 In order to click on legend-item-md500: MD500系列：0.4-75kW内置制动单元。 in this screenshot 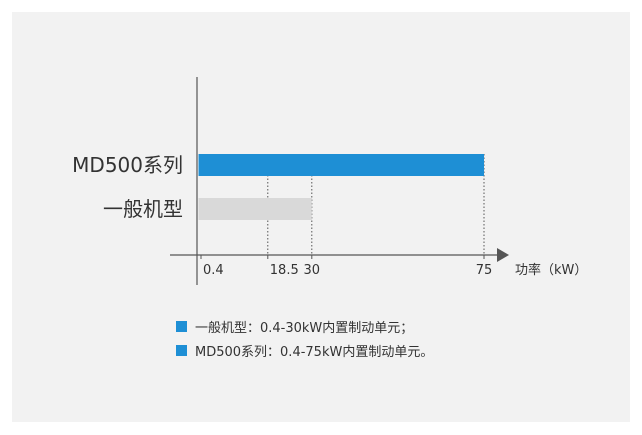, I will do `click(304, 350)`.